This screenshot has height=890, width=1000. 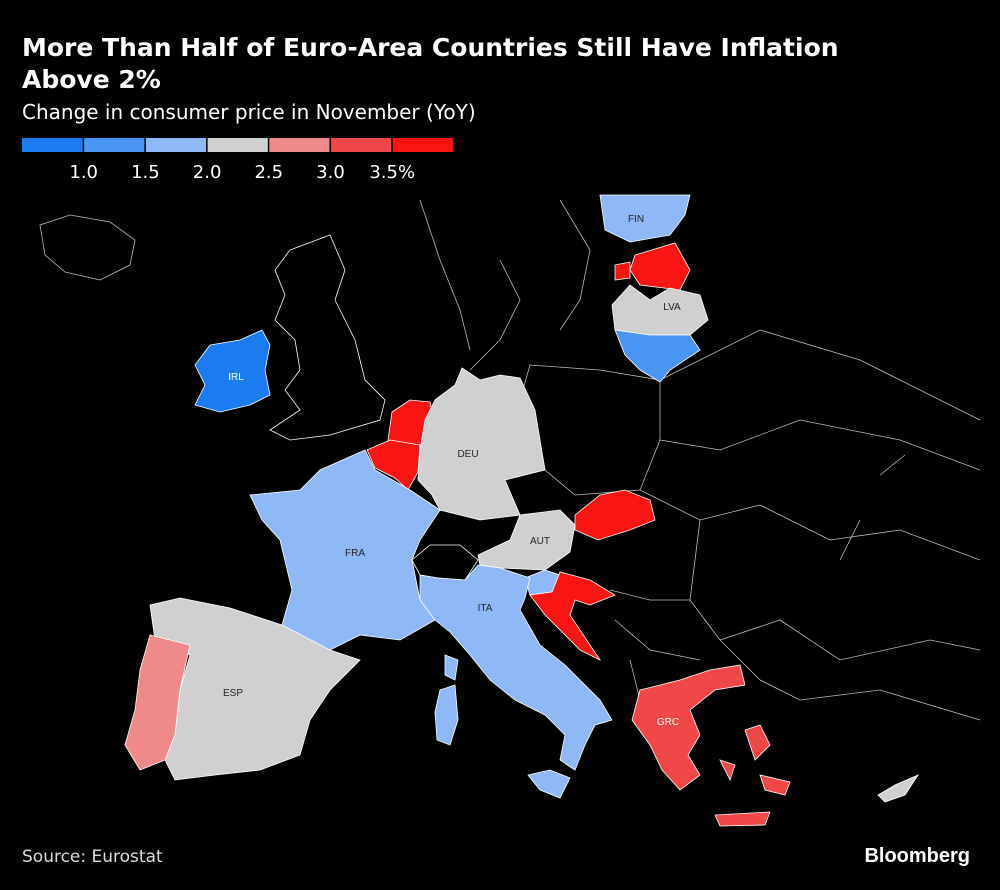 What do you see at coordinates (355, 553) in the screenshot?
I see `country-label: FRA` at bounding box center [355, 553].